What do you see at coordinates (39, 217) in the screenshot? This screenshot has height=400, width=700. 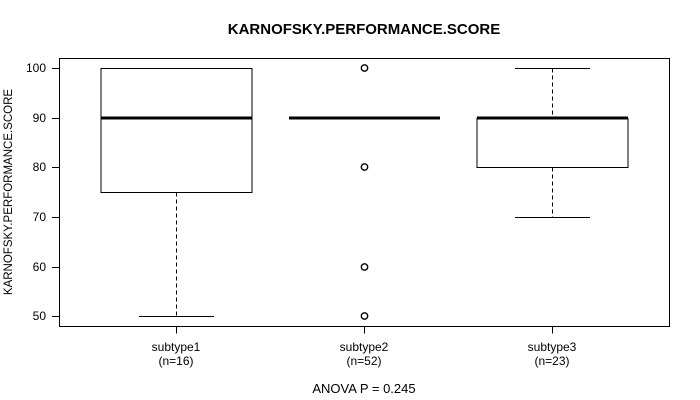 I see `y-axis-tick-label: 70` at bounding box center [39, 217].